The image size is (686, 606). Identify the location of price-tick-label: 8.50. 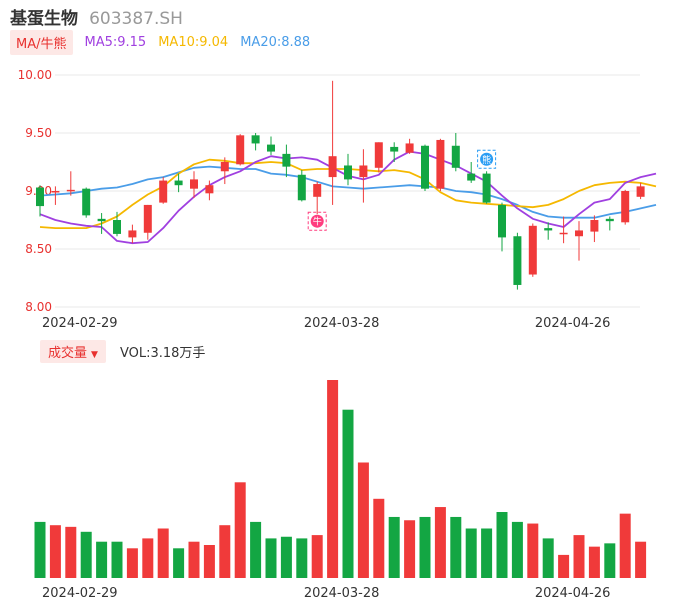
(38, 249).